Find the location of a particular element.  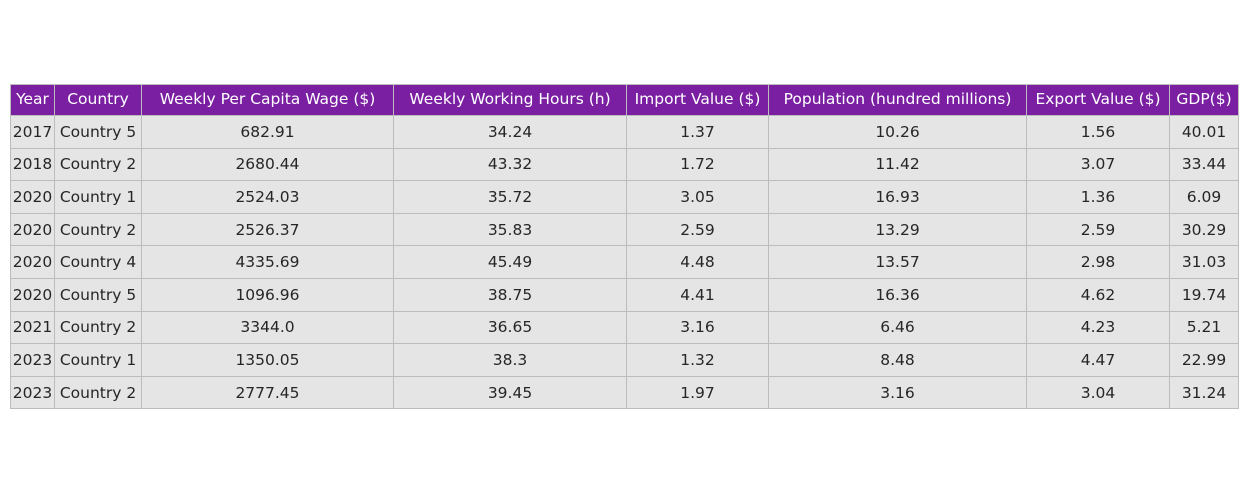

table-row: 2021 Country 2 3344.0 36.65 3.16 6.46 4.23 5.21 is located at coordinates (624, 327).